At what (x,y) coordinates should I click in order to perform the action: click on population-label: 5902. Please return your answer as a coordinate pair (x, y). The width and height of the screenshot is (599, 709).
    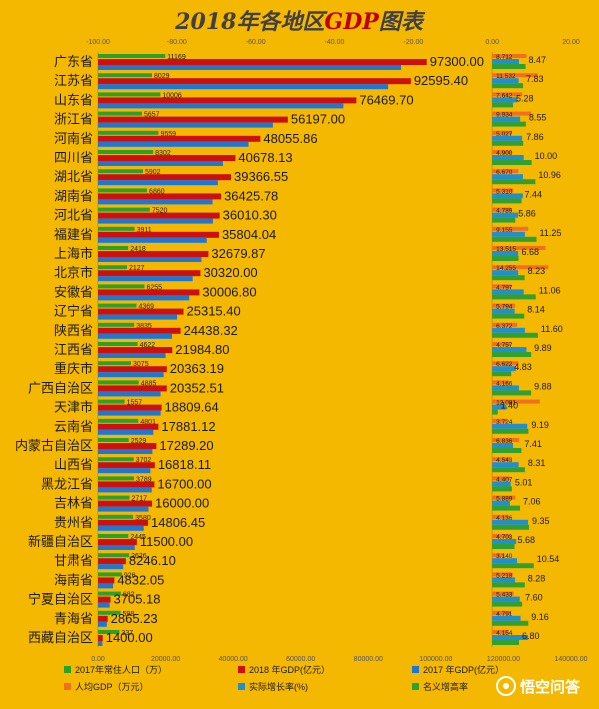
    Looking at the image, I should click on (153, 172).